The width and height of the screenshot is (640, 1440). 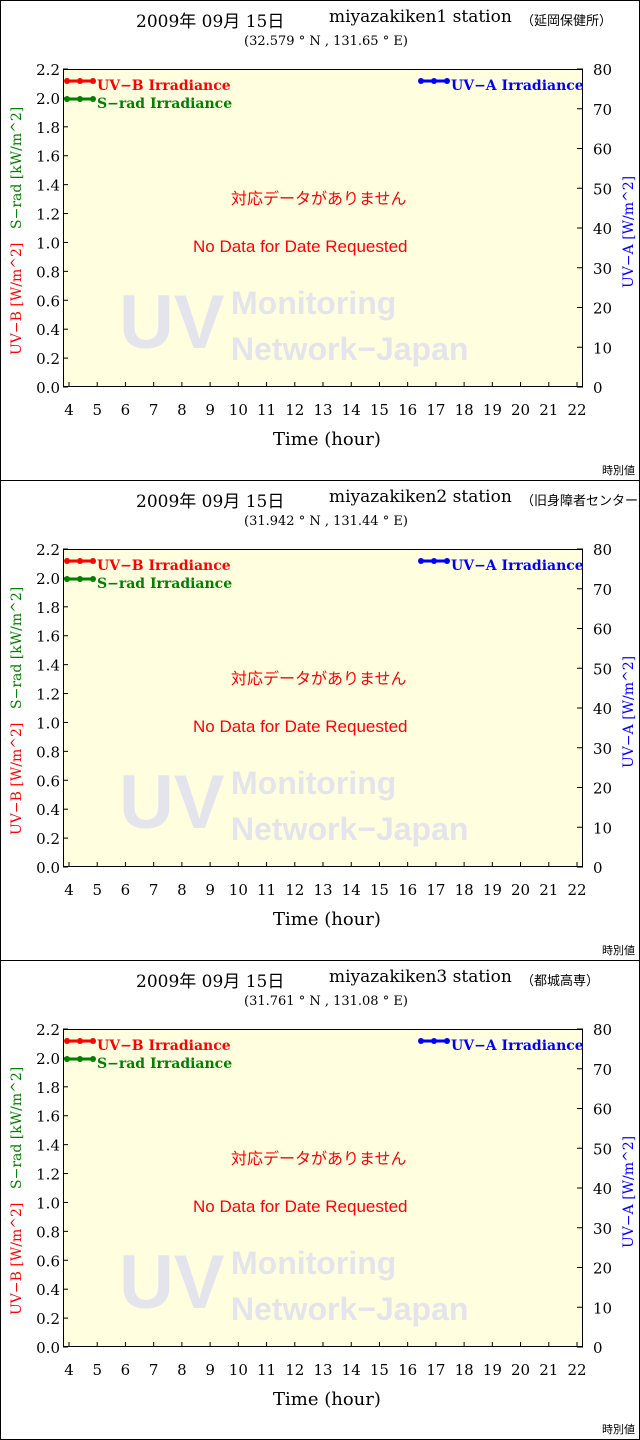 What do you see at coordinates (326, 521) in the screenshot?
I see `station-coords: (31.942 ° N , 131.44 ° E)` at bounding box center [326, 521].